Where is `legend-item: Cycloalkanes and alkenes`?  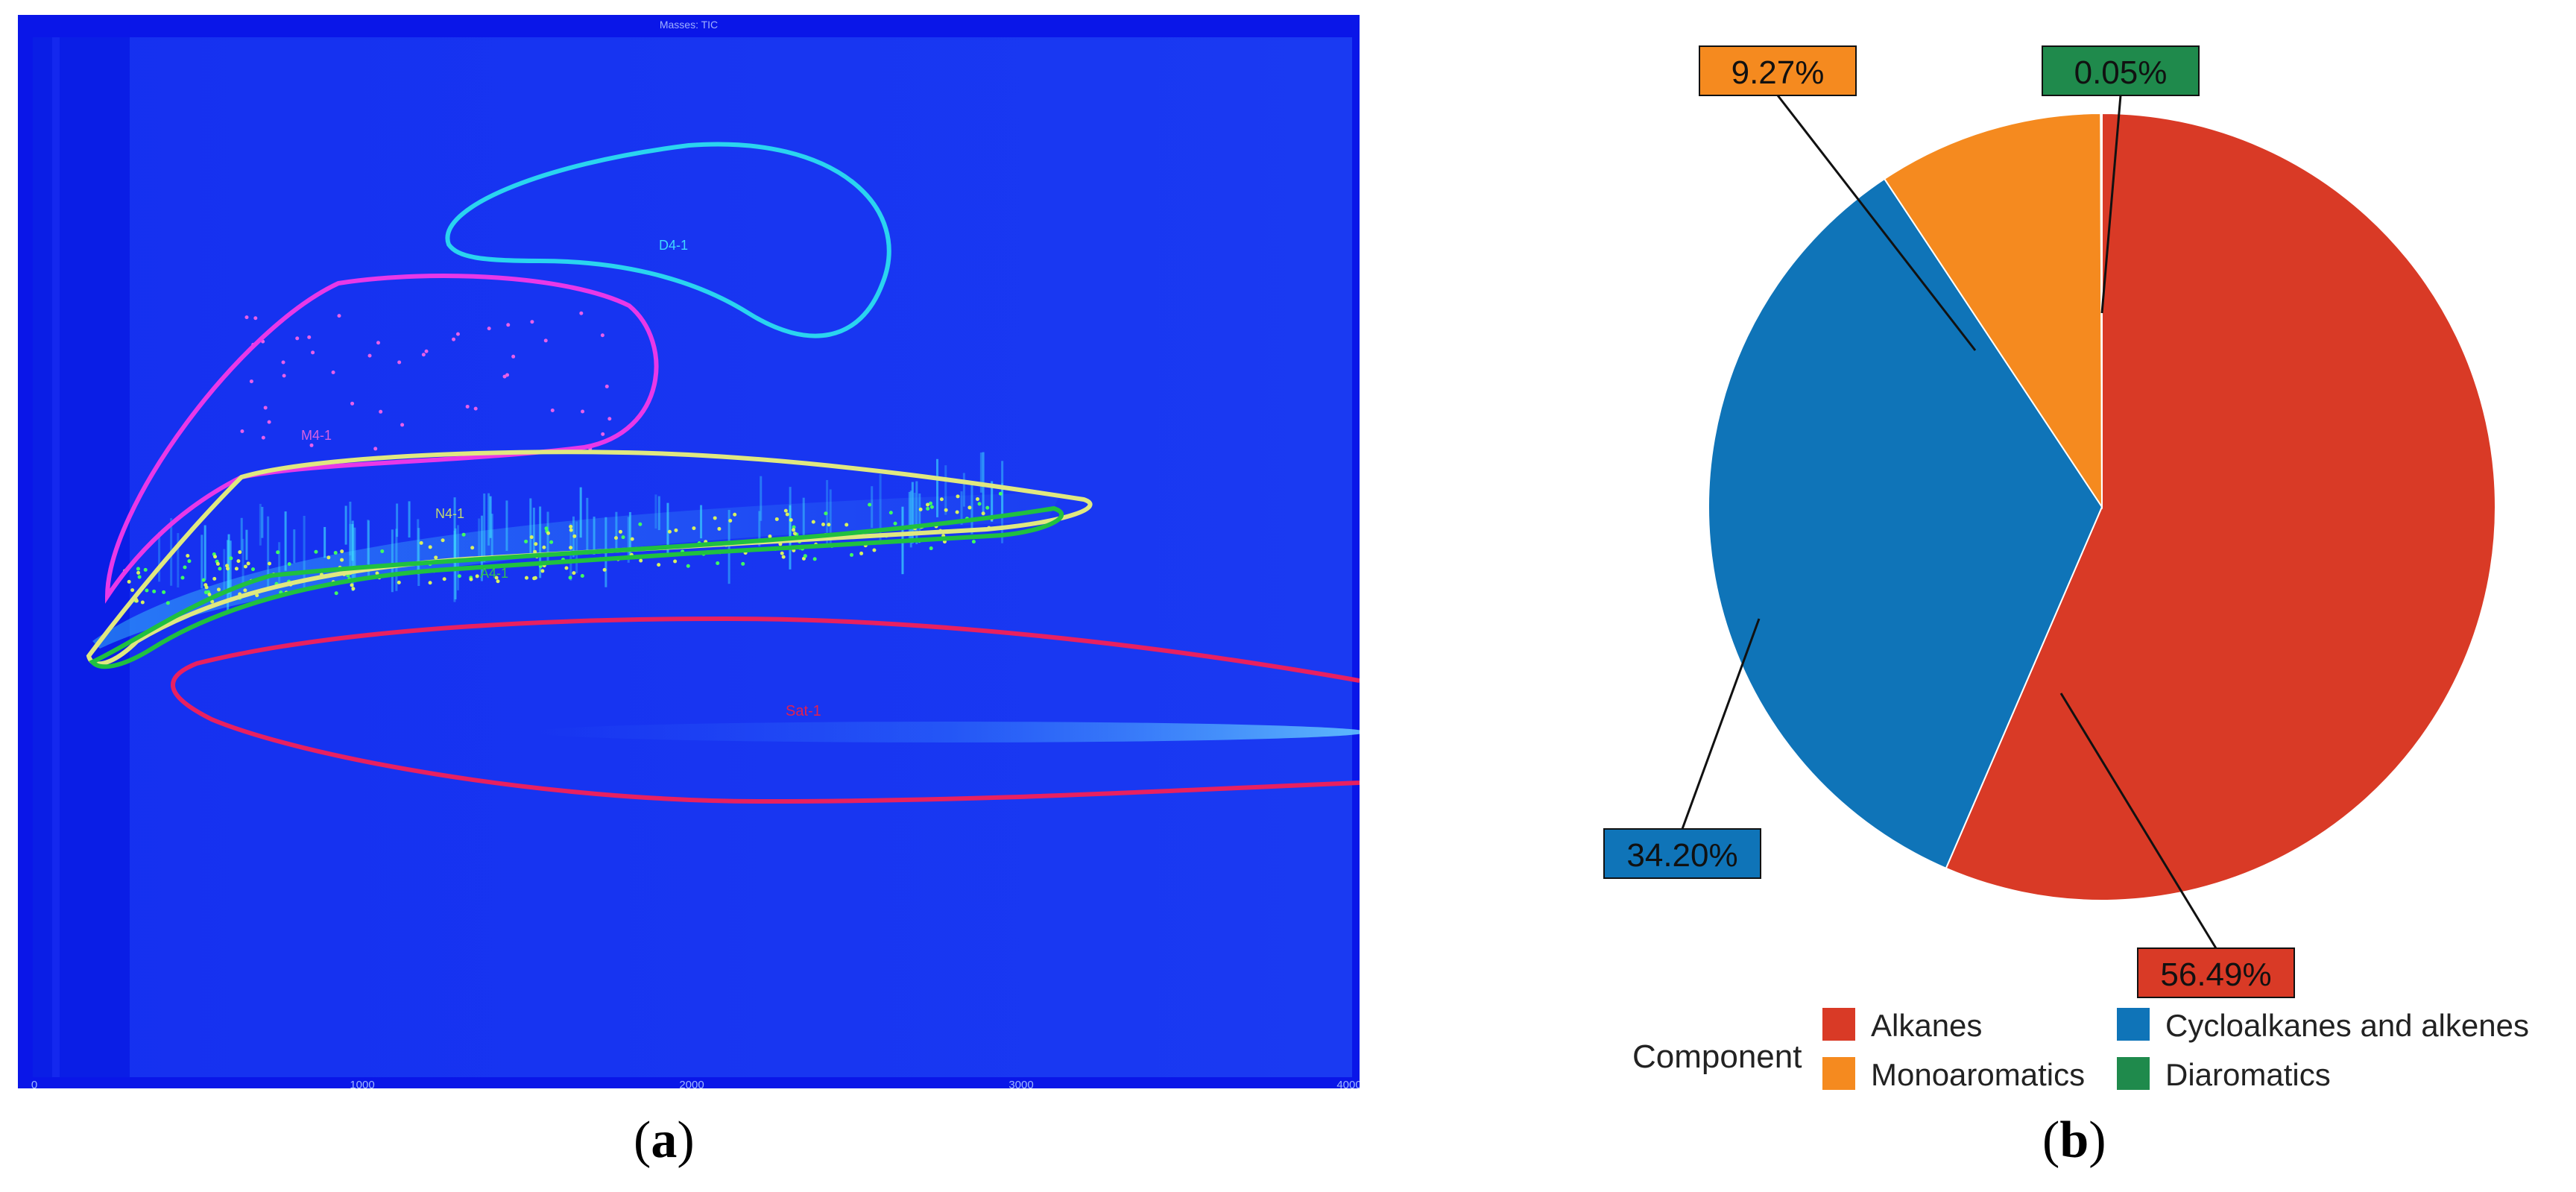 legend-item: Cycloalkanes and alkenes is located at coordinates (2323, 1025).